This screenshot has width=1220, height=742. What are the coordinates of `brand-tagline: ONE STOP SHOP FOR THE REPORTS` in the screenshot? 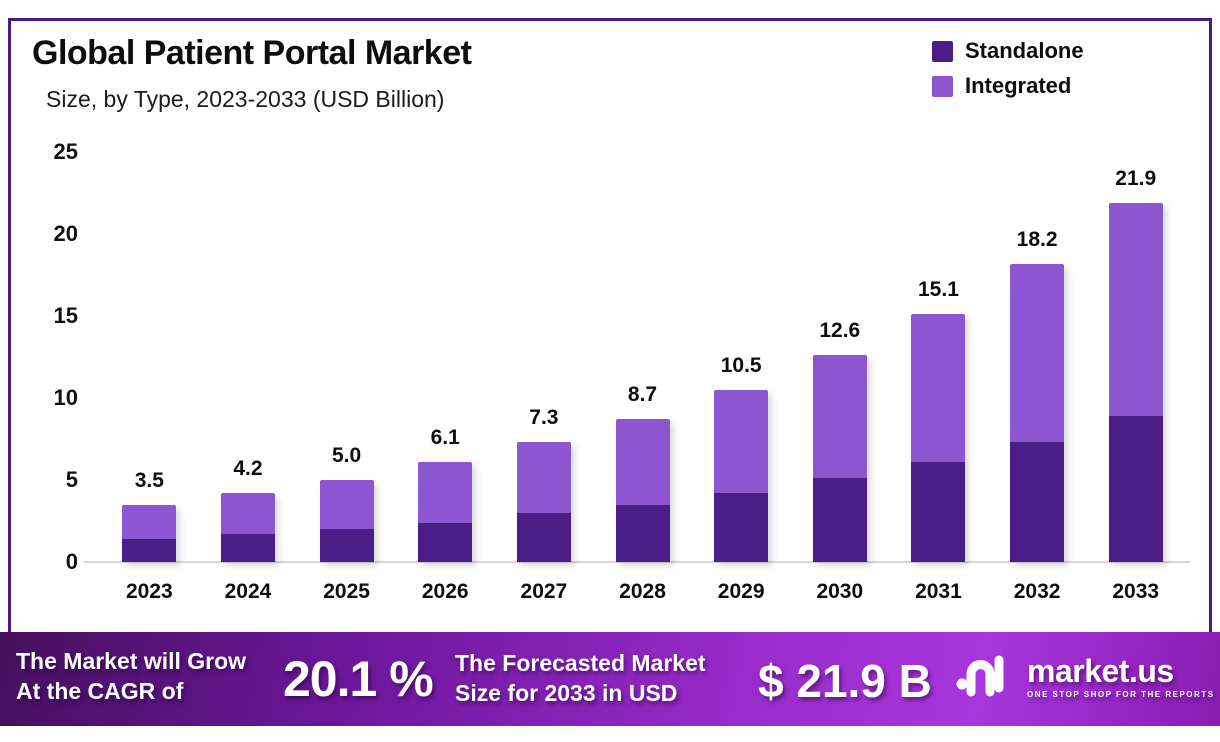 It's located at (1121, 694).